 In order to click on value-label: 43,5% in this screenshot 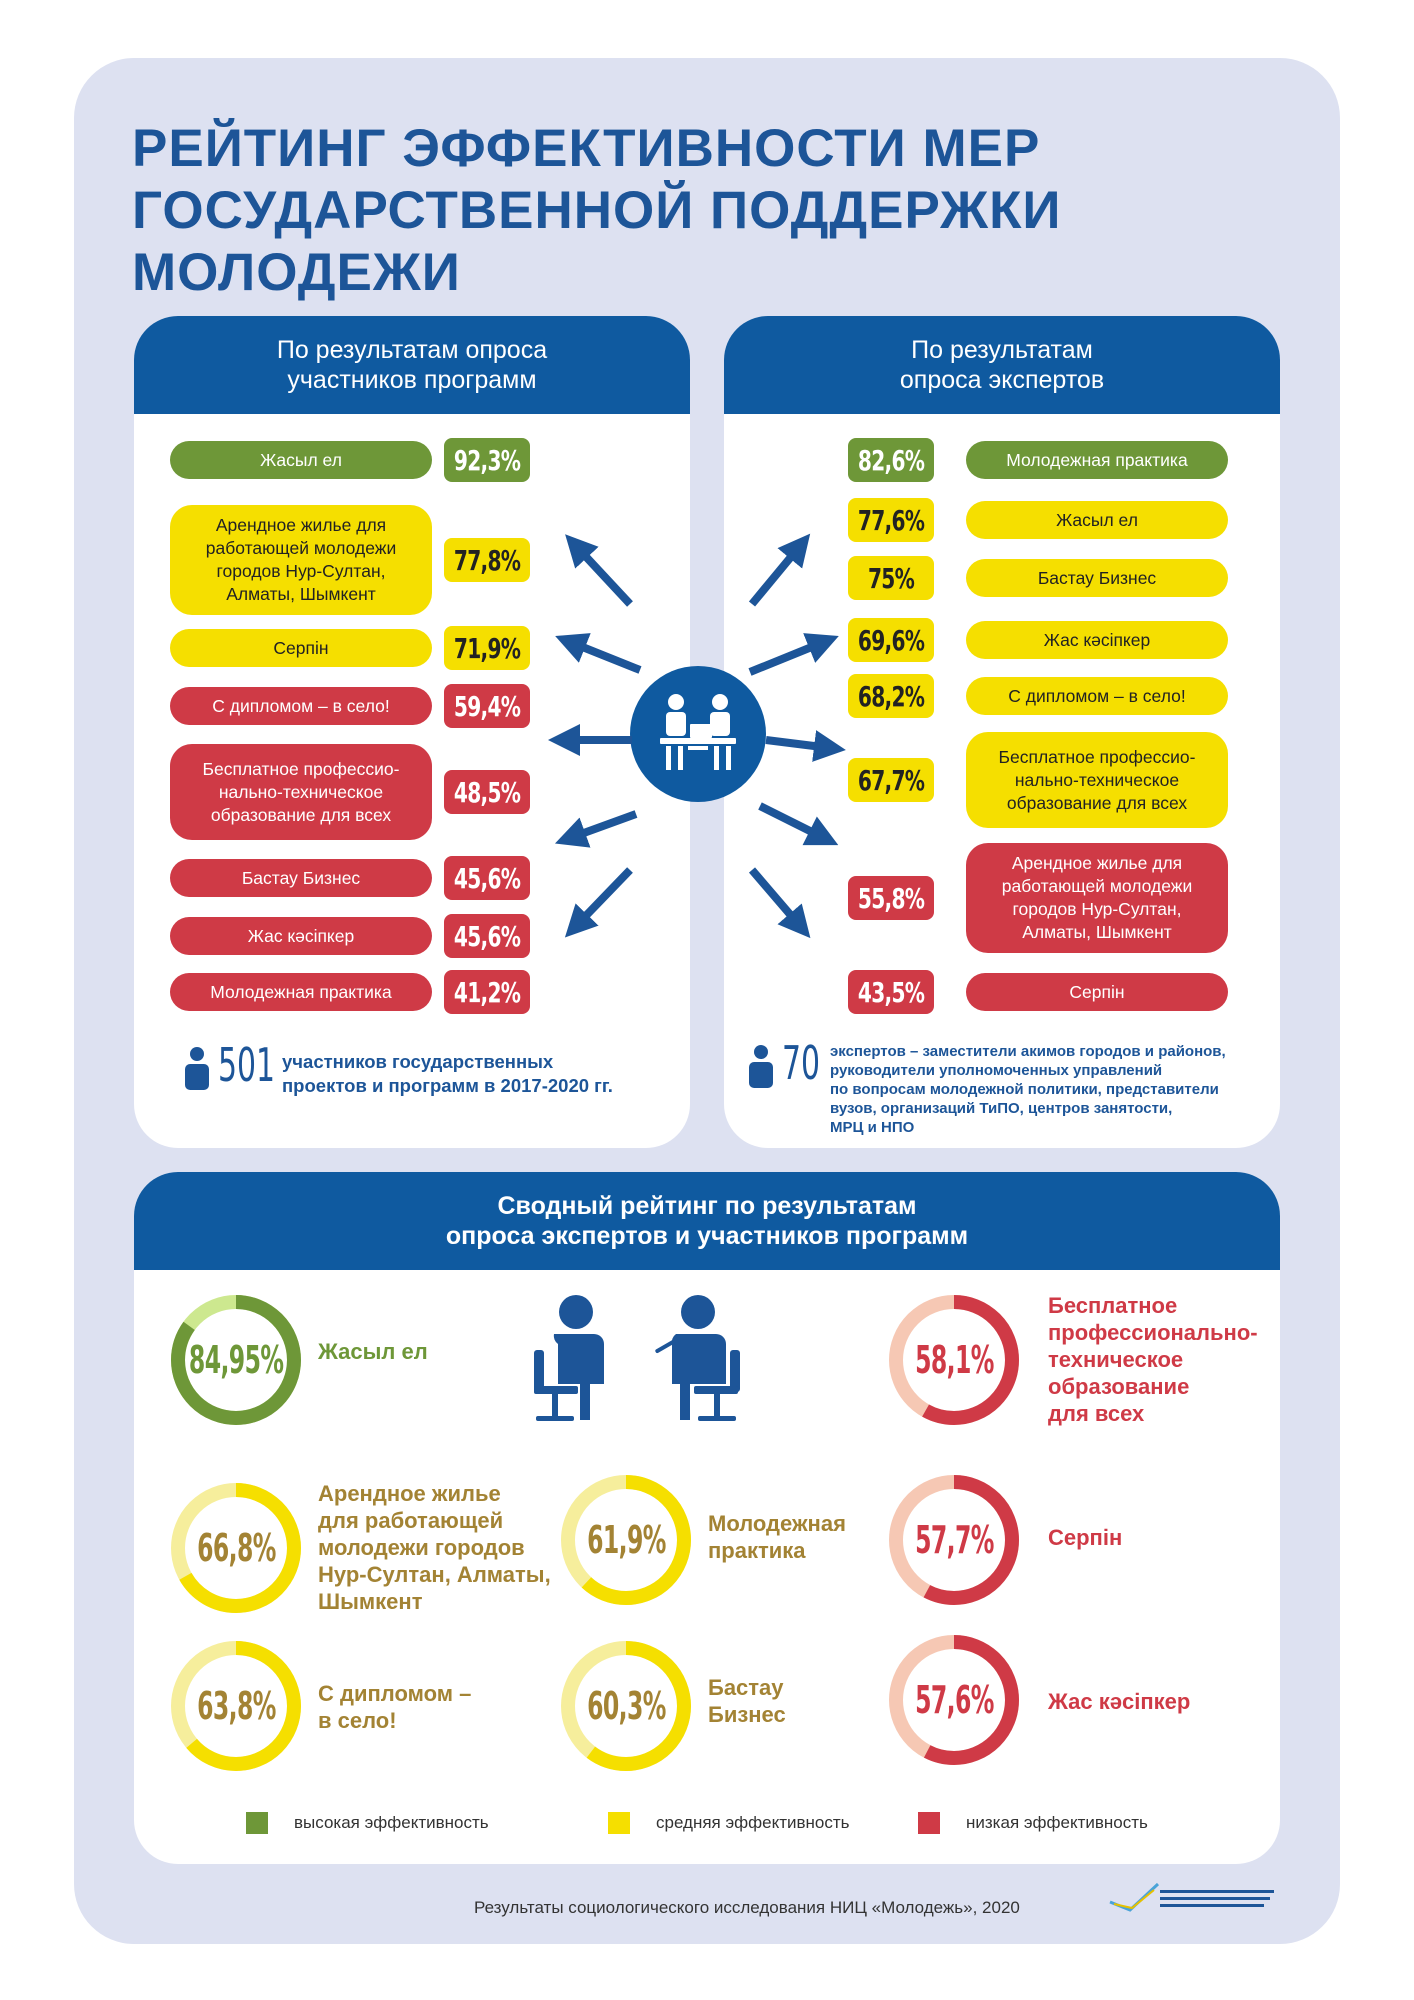, I will do `click(891, 992)`.